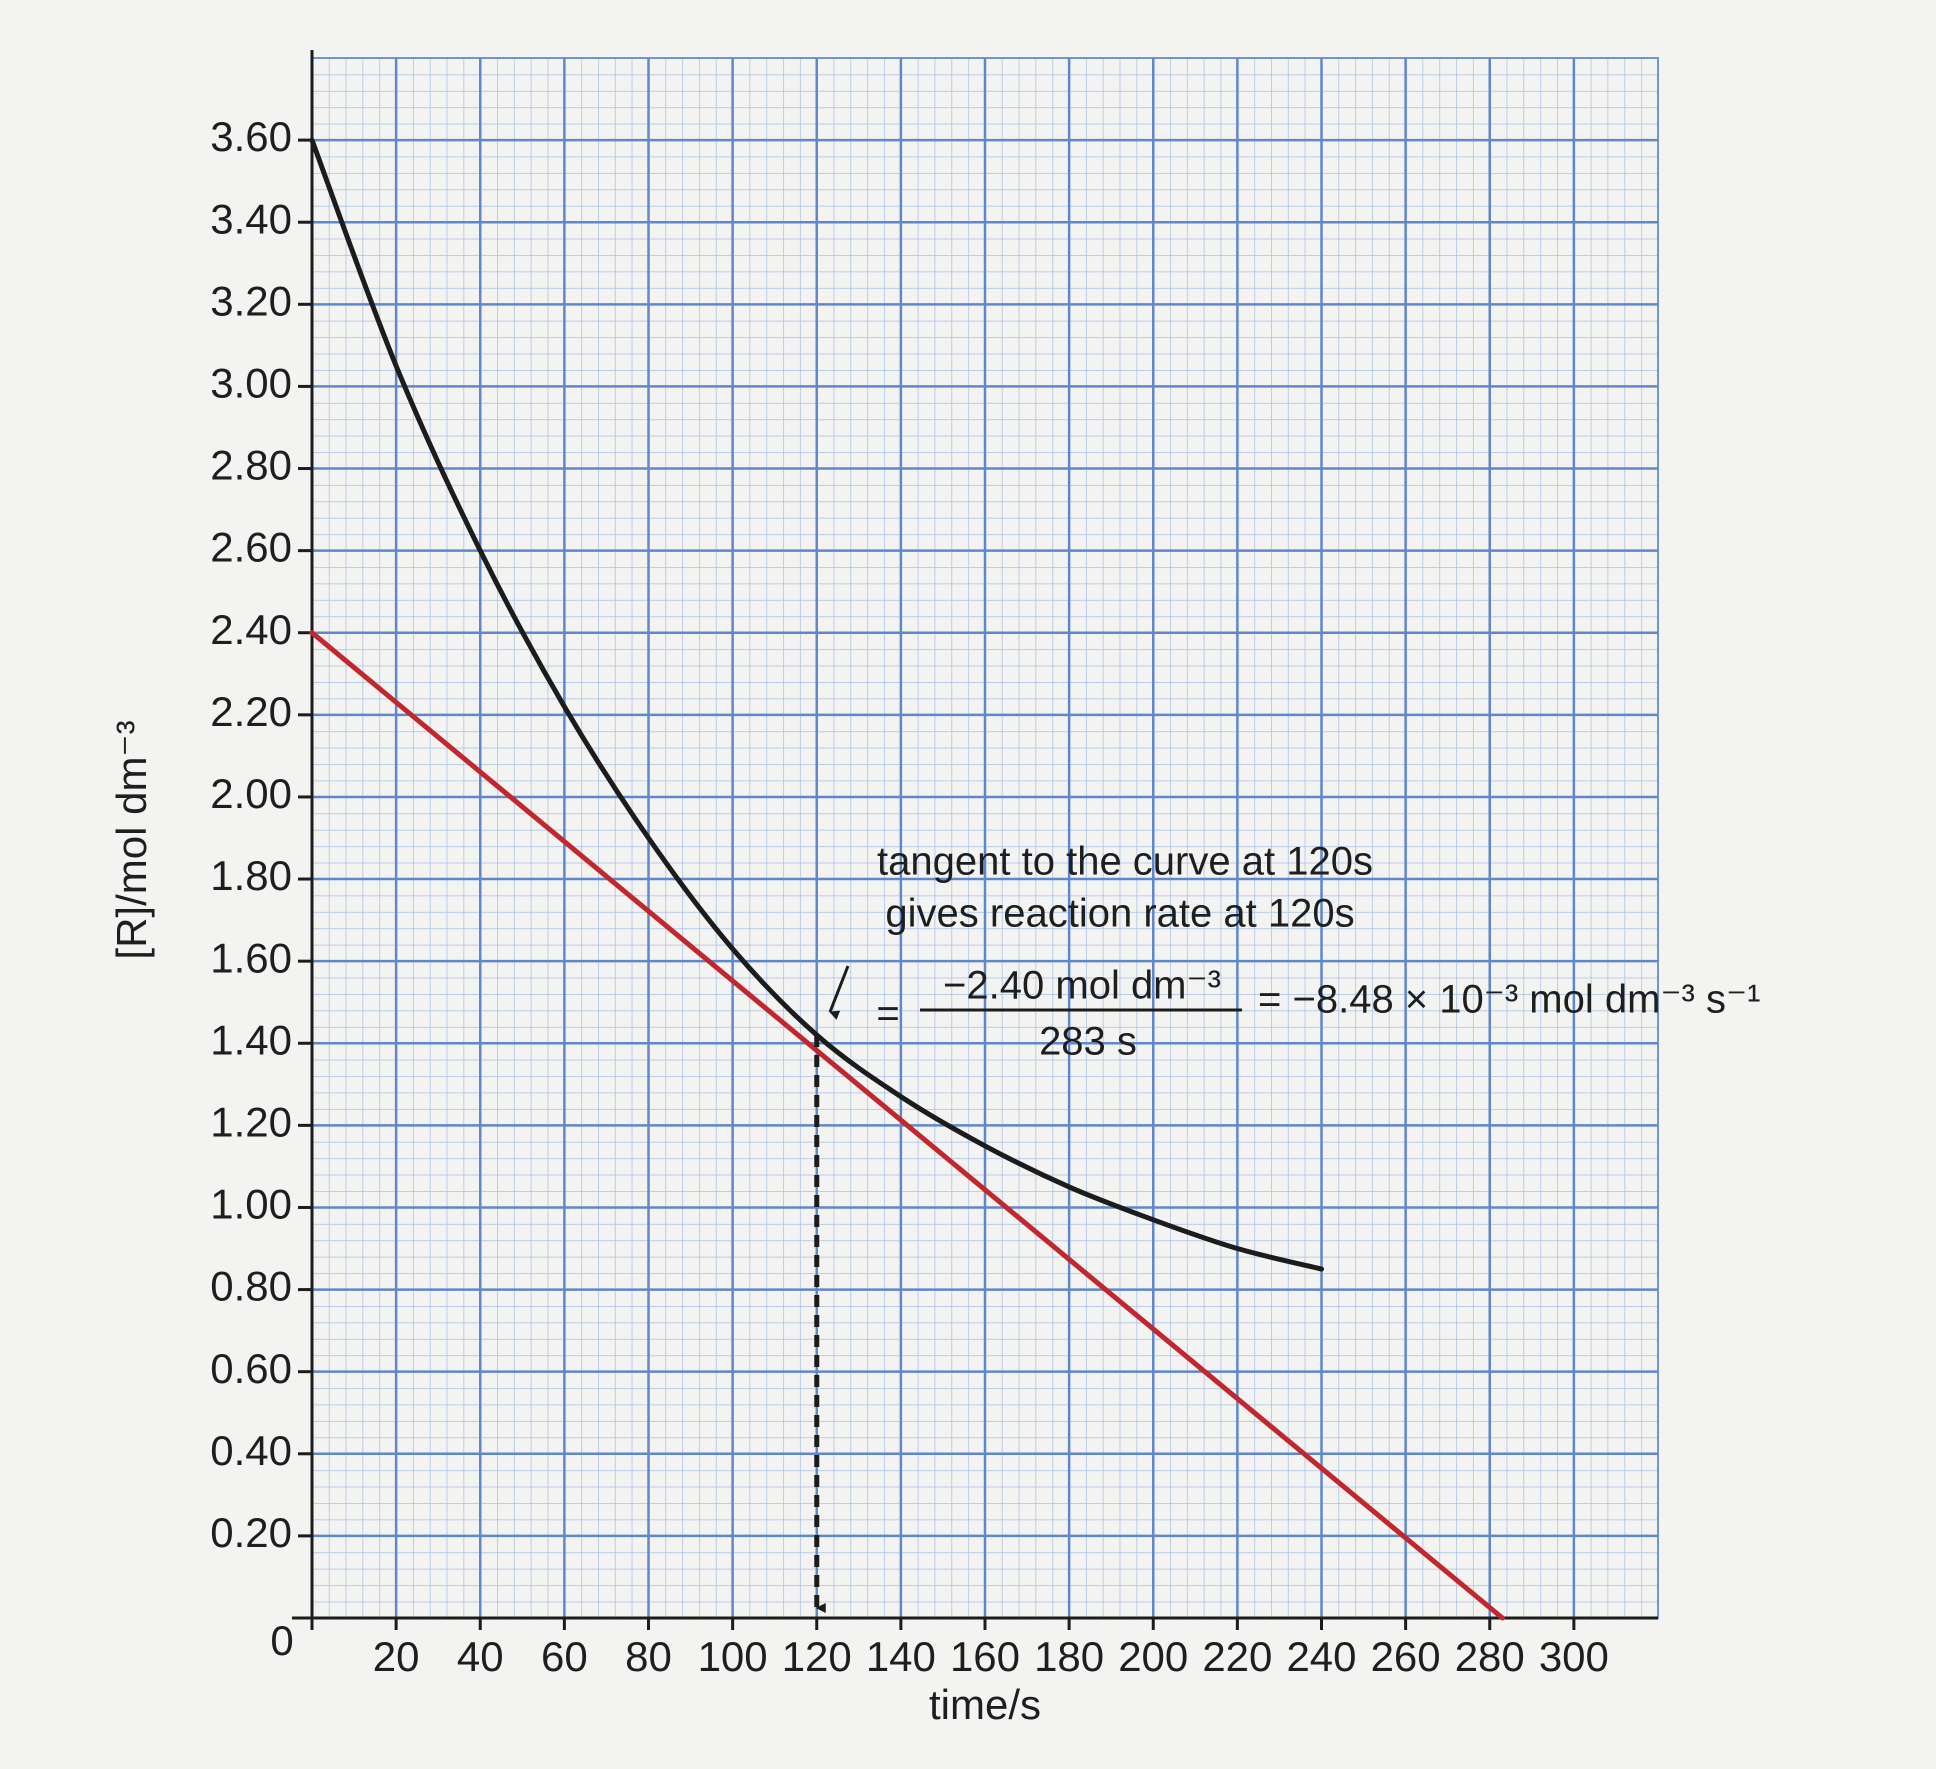 This screenshot has height=1769, width=1936. I want to click on annotation: =, so click(887, 1014).